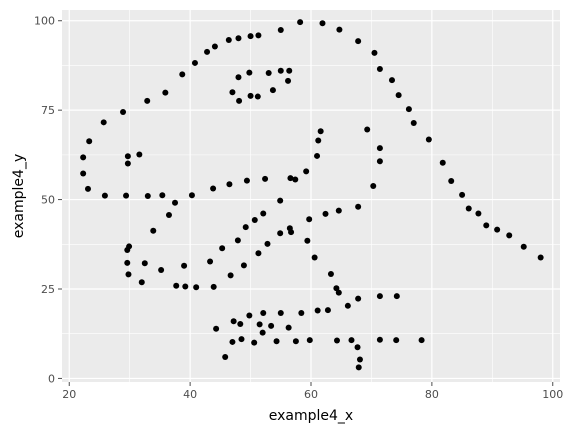  I want to click on y-tick-label: 75, so click(48, 110).